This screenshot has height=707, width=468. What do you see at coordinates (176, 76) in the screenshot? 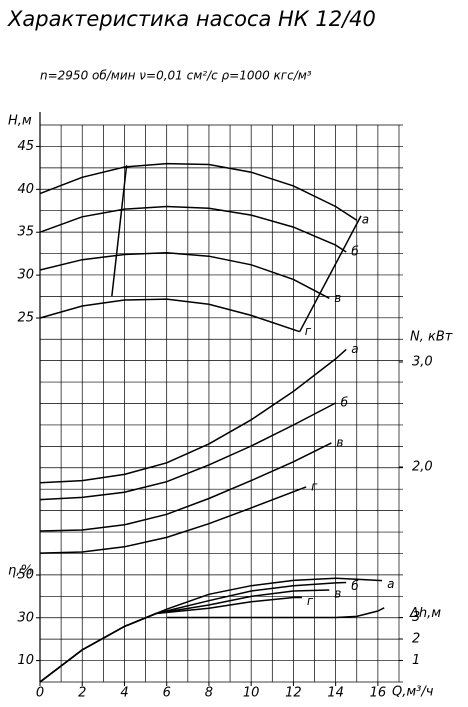
I see `chart-subtitle: n=2950 об/мин ν=0,01 см²/с ρ=1000 кгс/м³` at bounding box center [176, 76].